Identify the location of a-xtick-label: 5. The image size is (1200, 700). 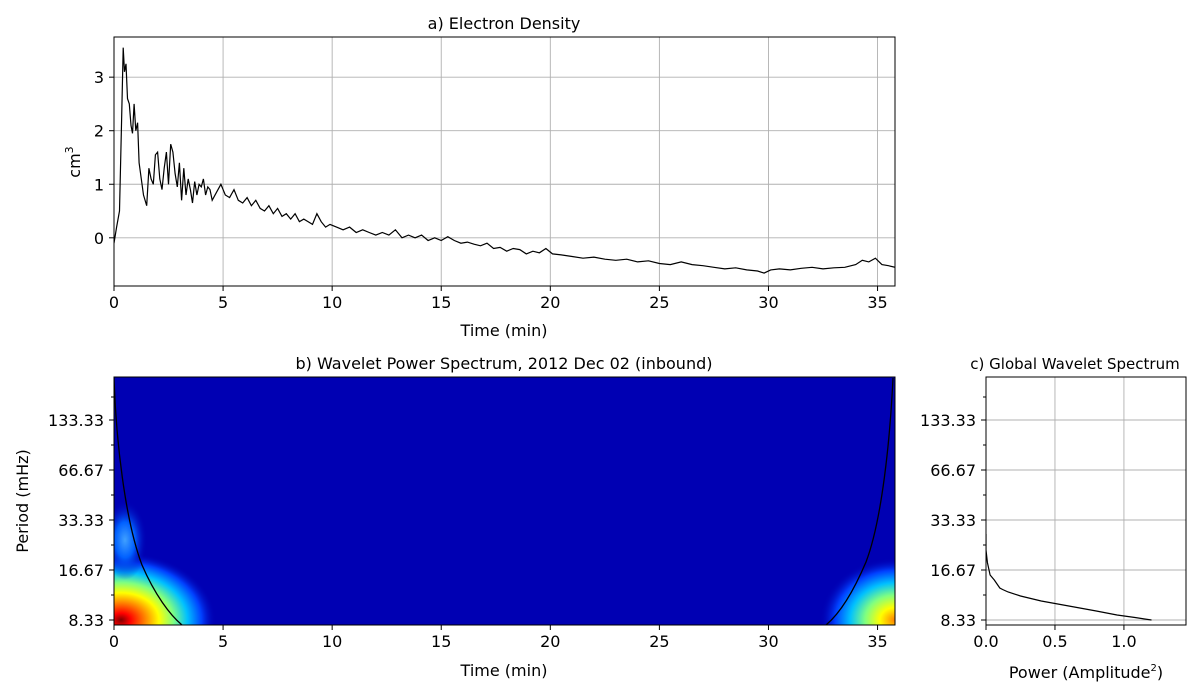
(223, 302).